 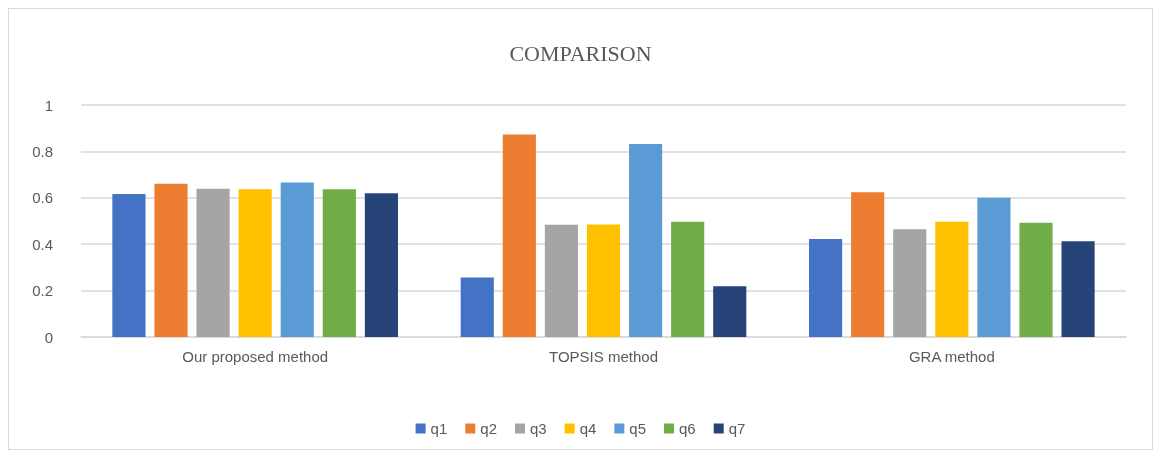 I want to click on x-tick-label: Our proposed method, so click(x=255, y=356).